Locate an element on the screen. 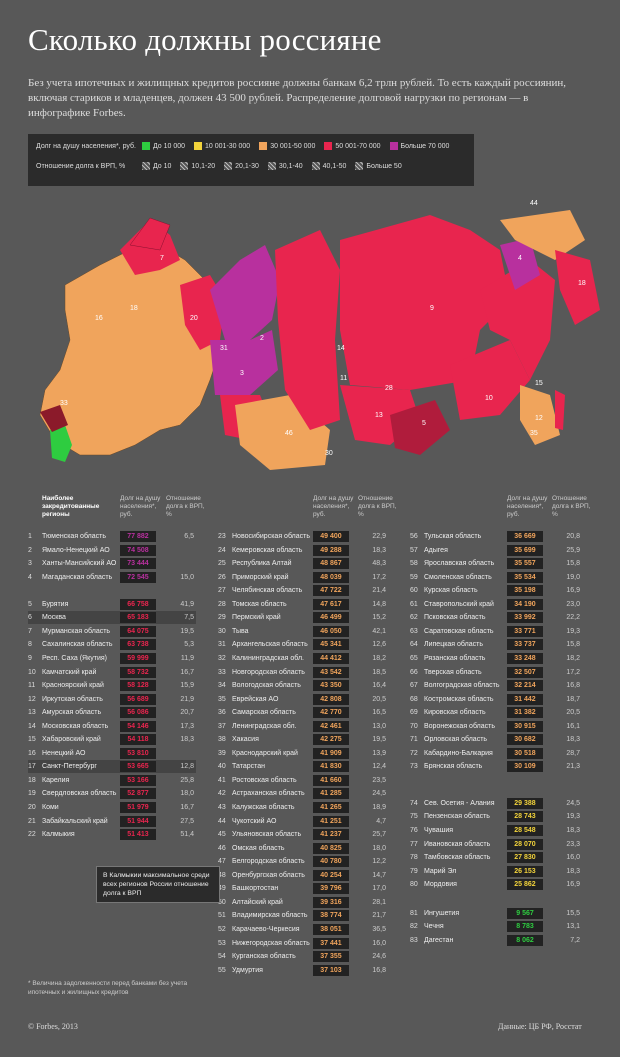 This screenshot has height=1057, width=620. debt-value: 41 237 is located at coordinates (331, 835).